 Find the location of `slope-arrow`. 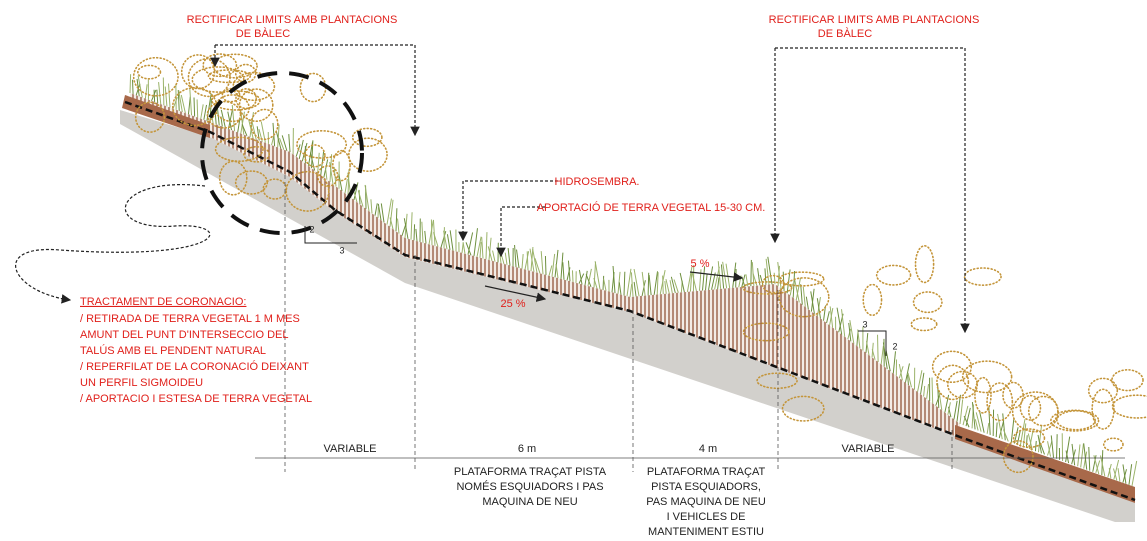

slope-arrow is located at coordinates (716, 276).